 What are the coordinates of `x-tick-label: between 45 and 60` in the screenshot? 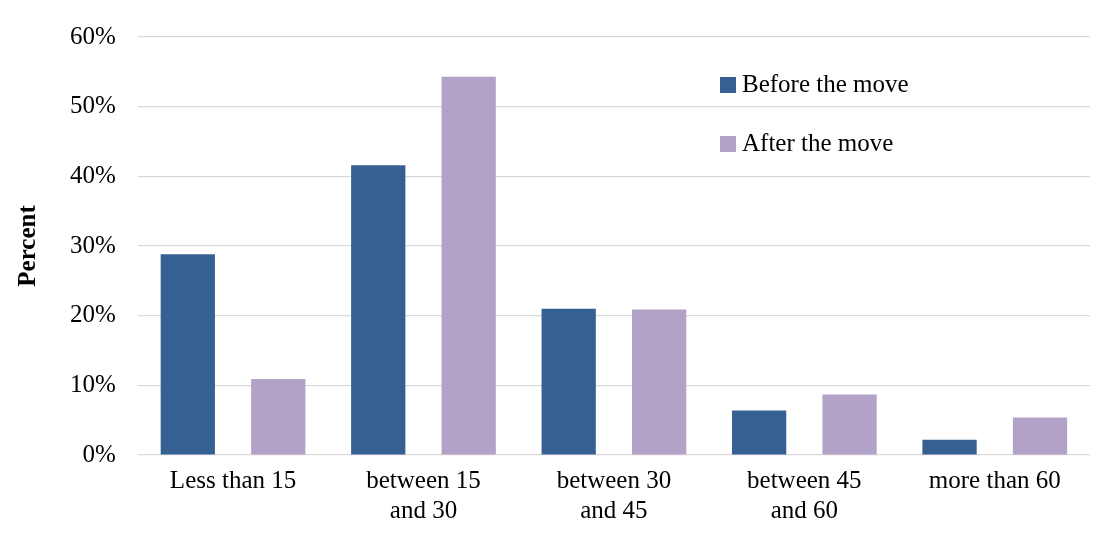 It's located at (804, 494).